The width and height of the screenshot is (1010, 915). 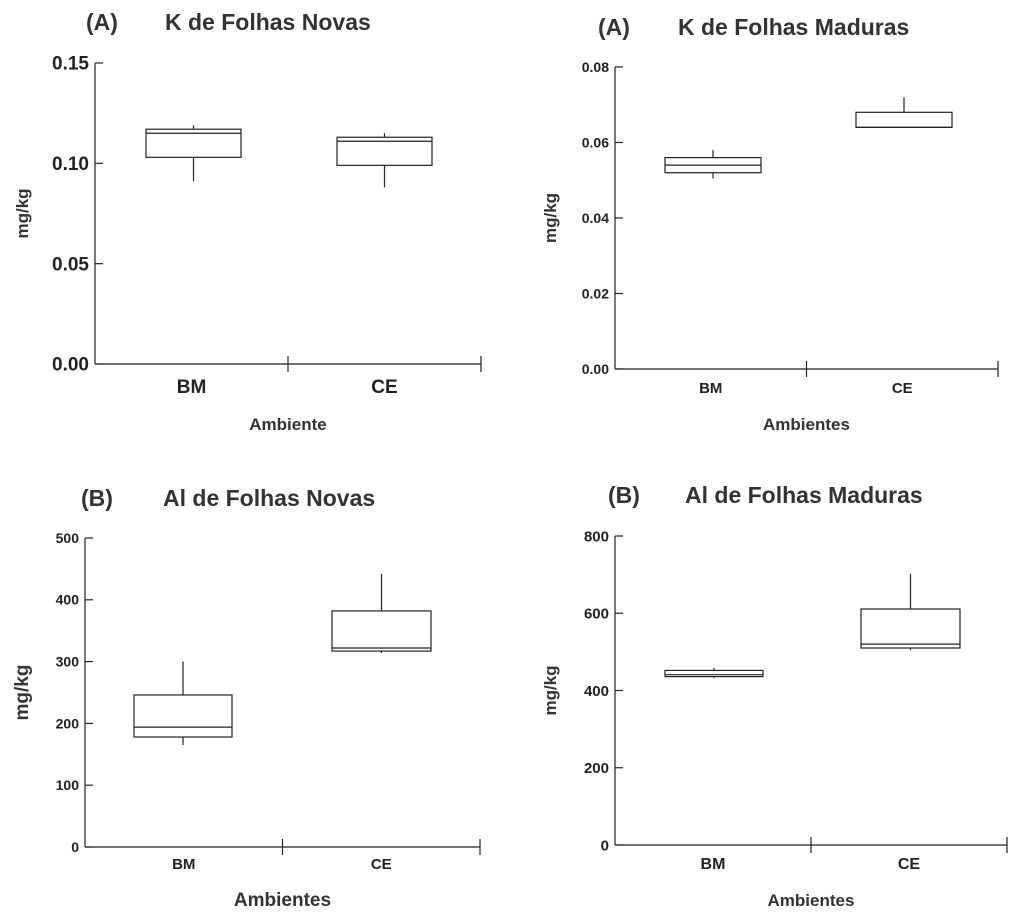 What do you see at coordinates (793, 27) in the screenshot?
I see `chart-title: K de Folhas Maduras` at bounding box center [793, 27].